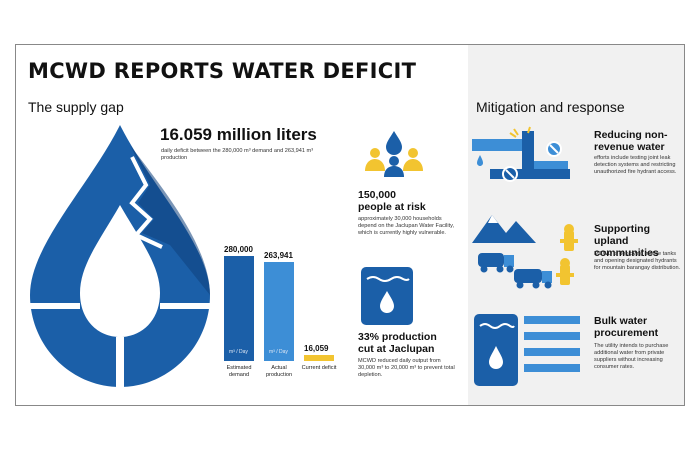  What do you see at coordinates (626, 241) in the screenshot?
I see `mitigation-2-title: Supporting upland communities` at bounding box center [626, 241].